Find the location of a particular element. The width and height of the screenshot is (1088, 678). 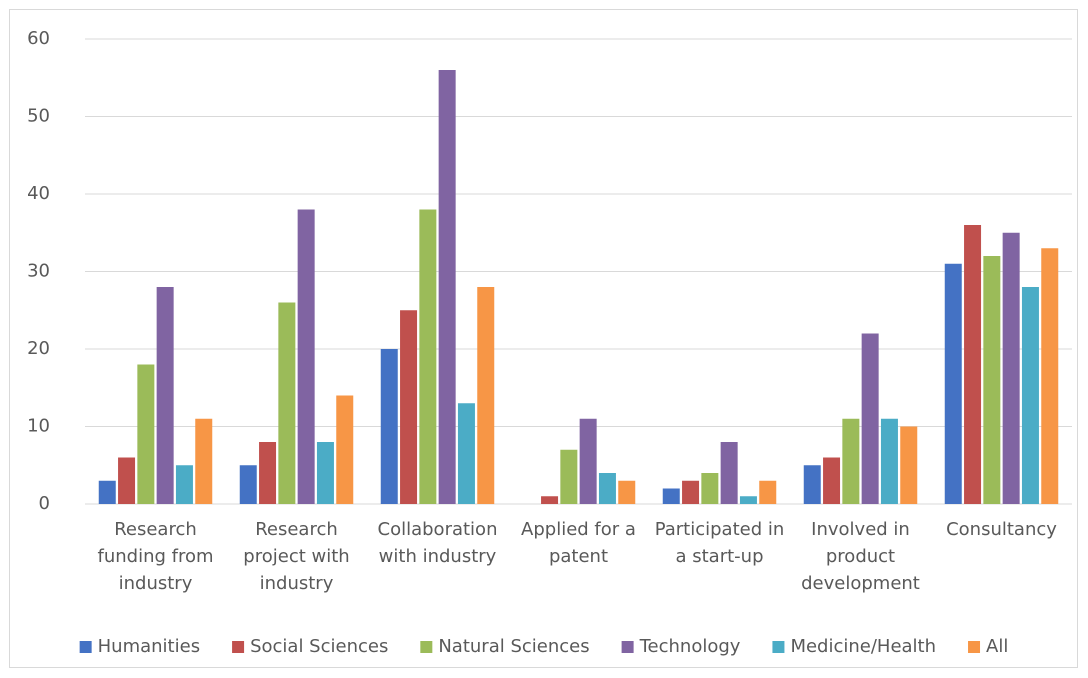

legend-label: Technology is located at coordinates (690, 646).